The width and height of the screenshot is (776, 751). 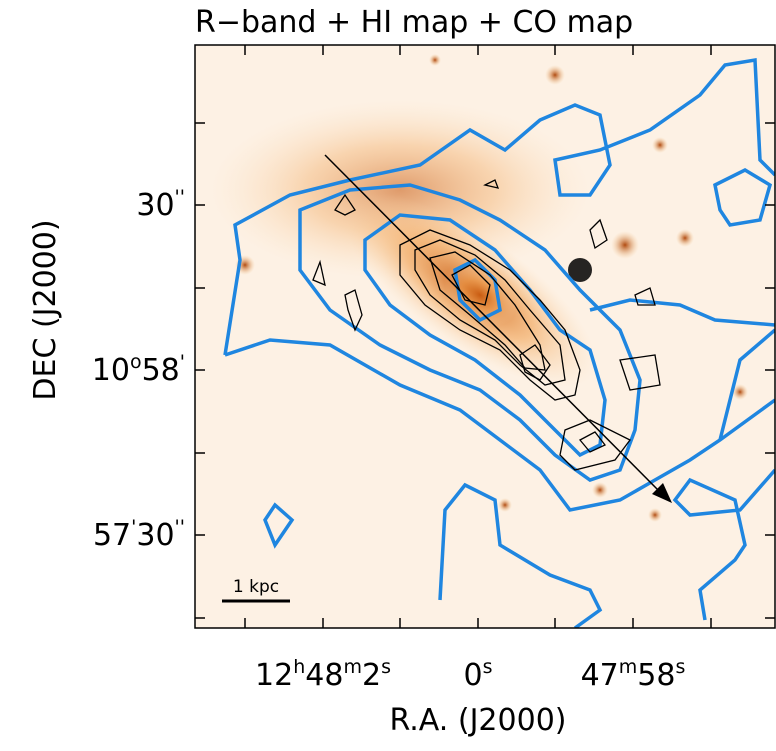 What do you see at coordinates (299, 667) in the screenshot?
I see `tick-label-part: h` at bounding box center [299, 667].